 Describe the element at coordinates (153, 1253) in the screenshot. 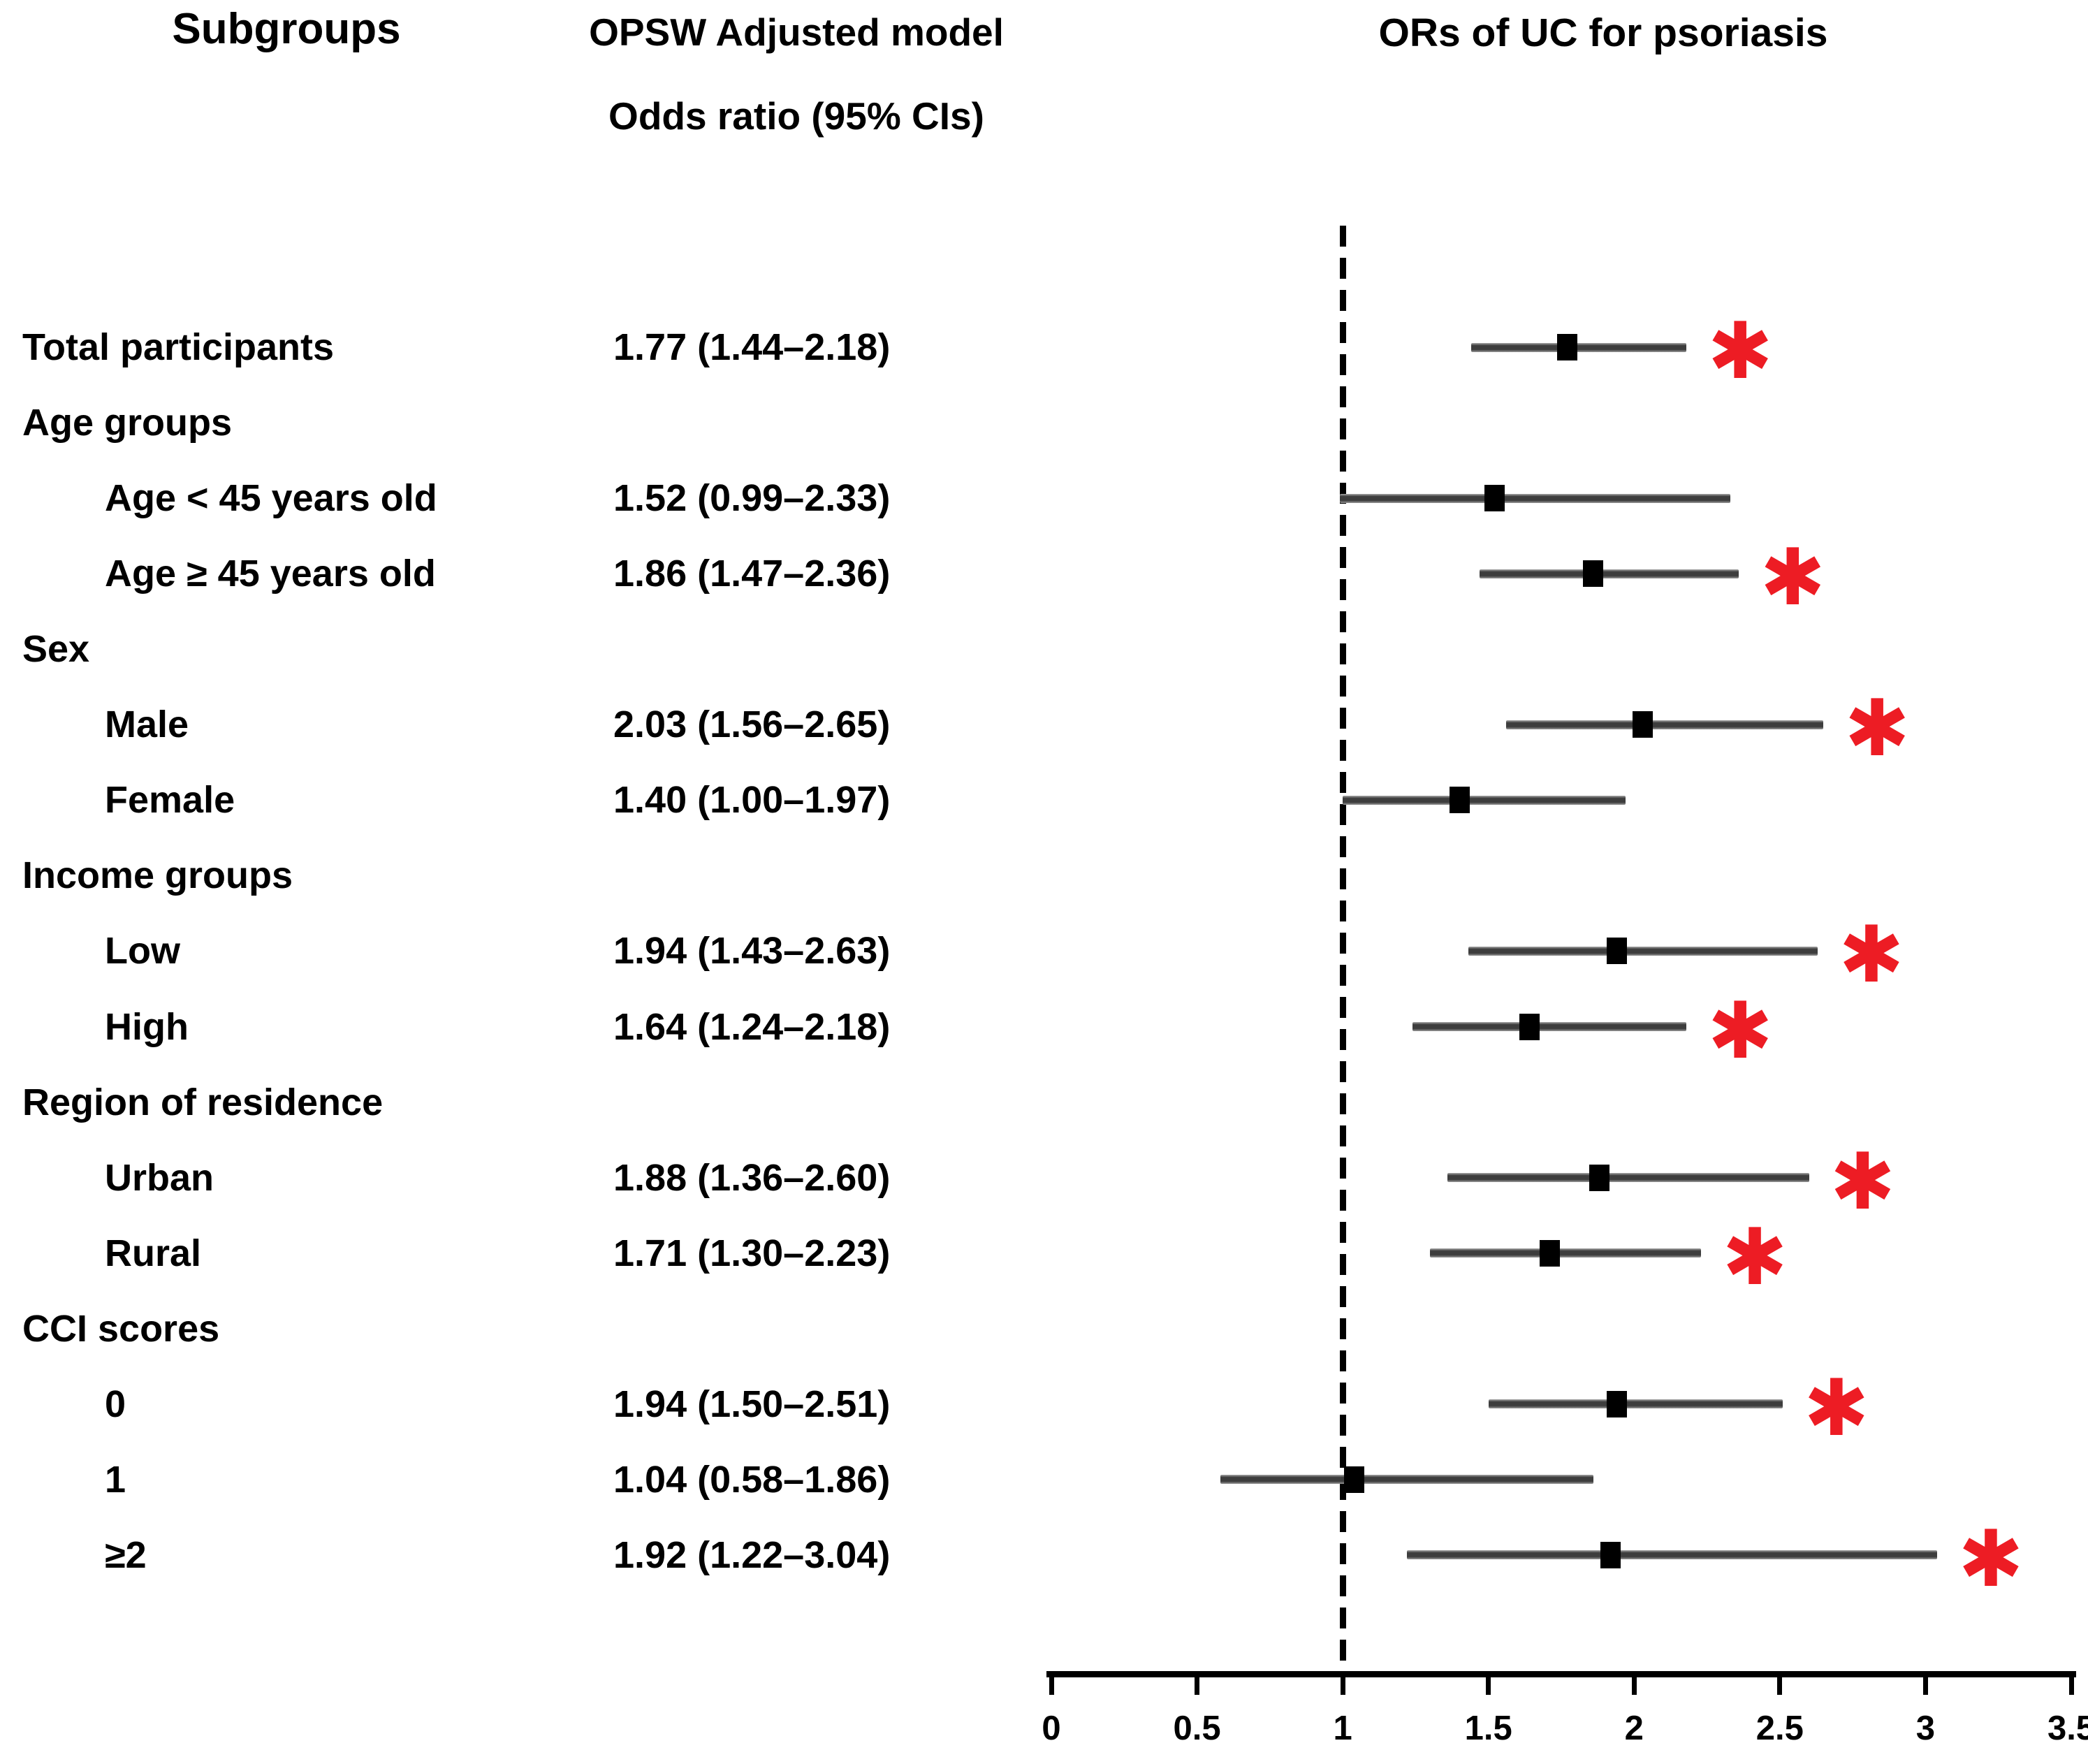

I see `subgroup-label: Rural` at that location.